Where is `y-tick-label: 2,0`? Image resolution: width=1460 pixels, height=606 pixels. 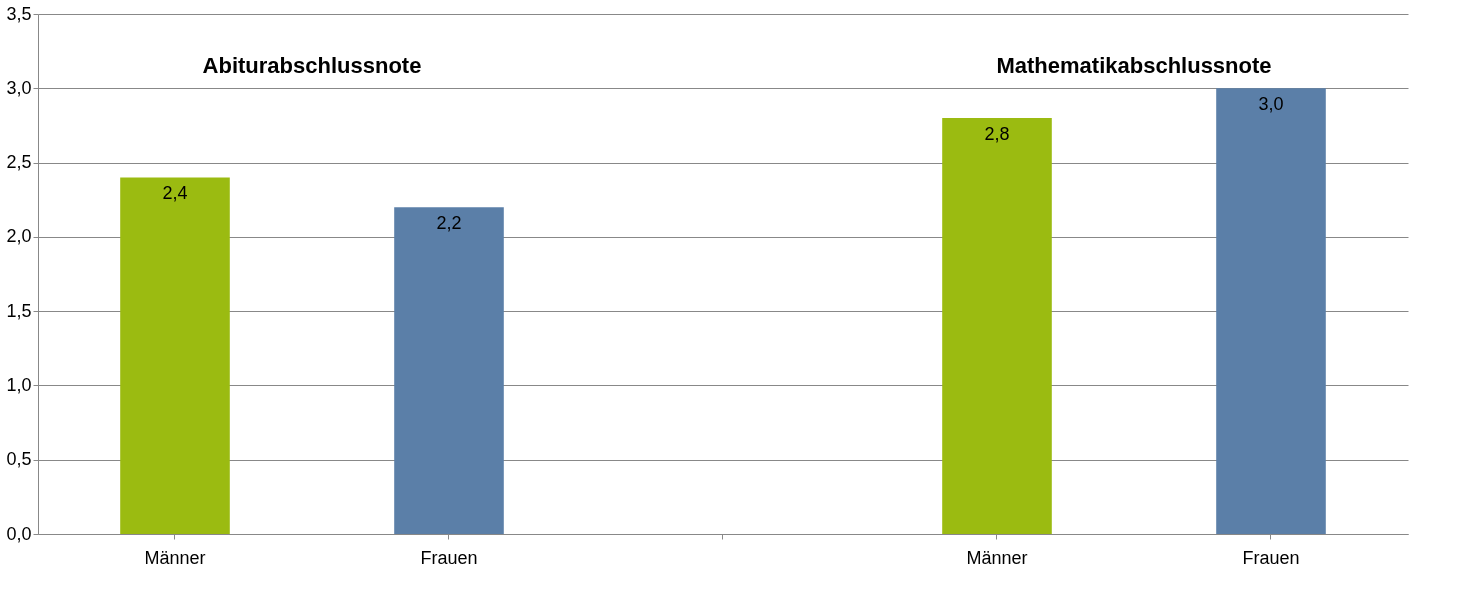 y-tick-label: 2,0 is located at coordinates (19, 236).